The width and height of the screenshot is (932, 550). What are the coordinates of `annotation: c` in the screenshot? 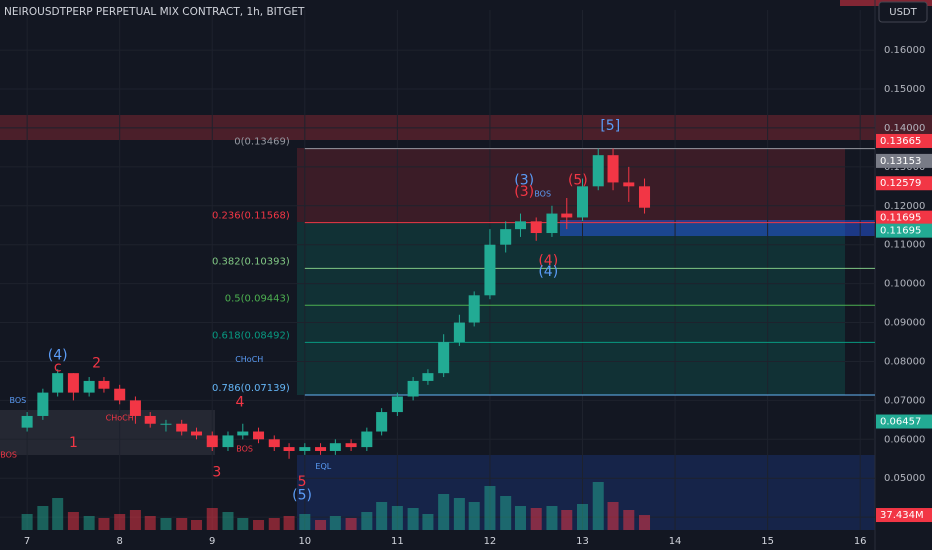 It's located at (58, 367).